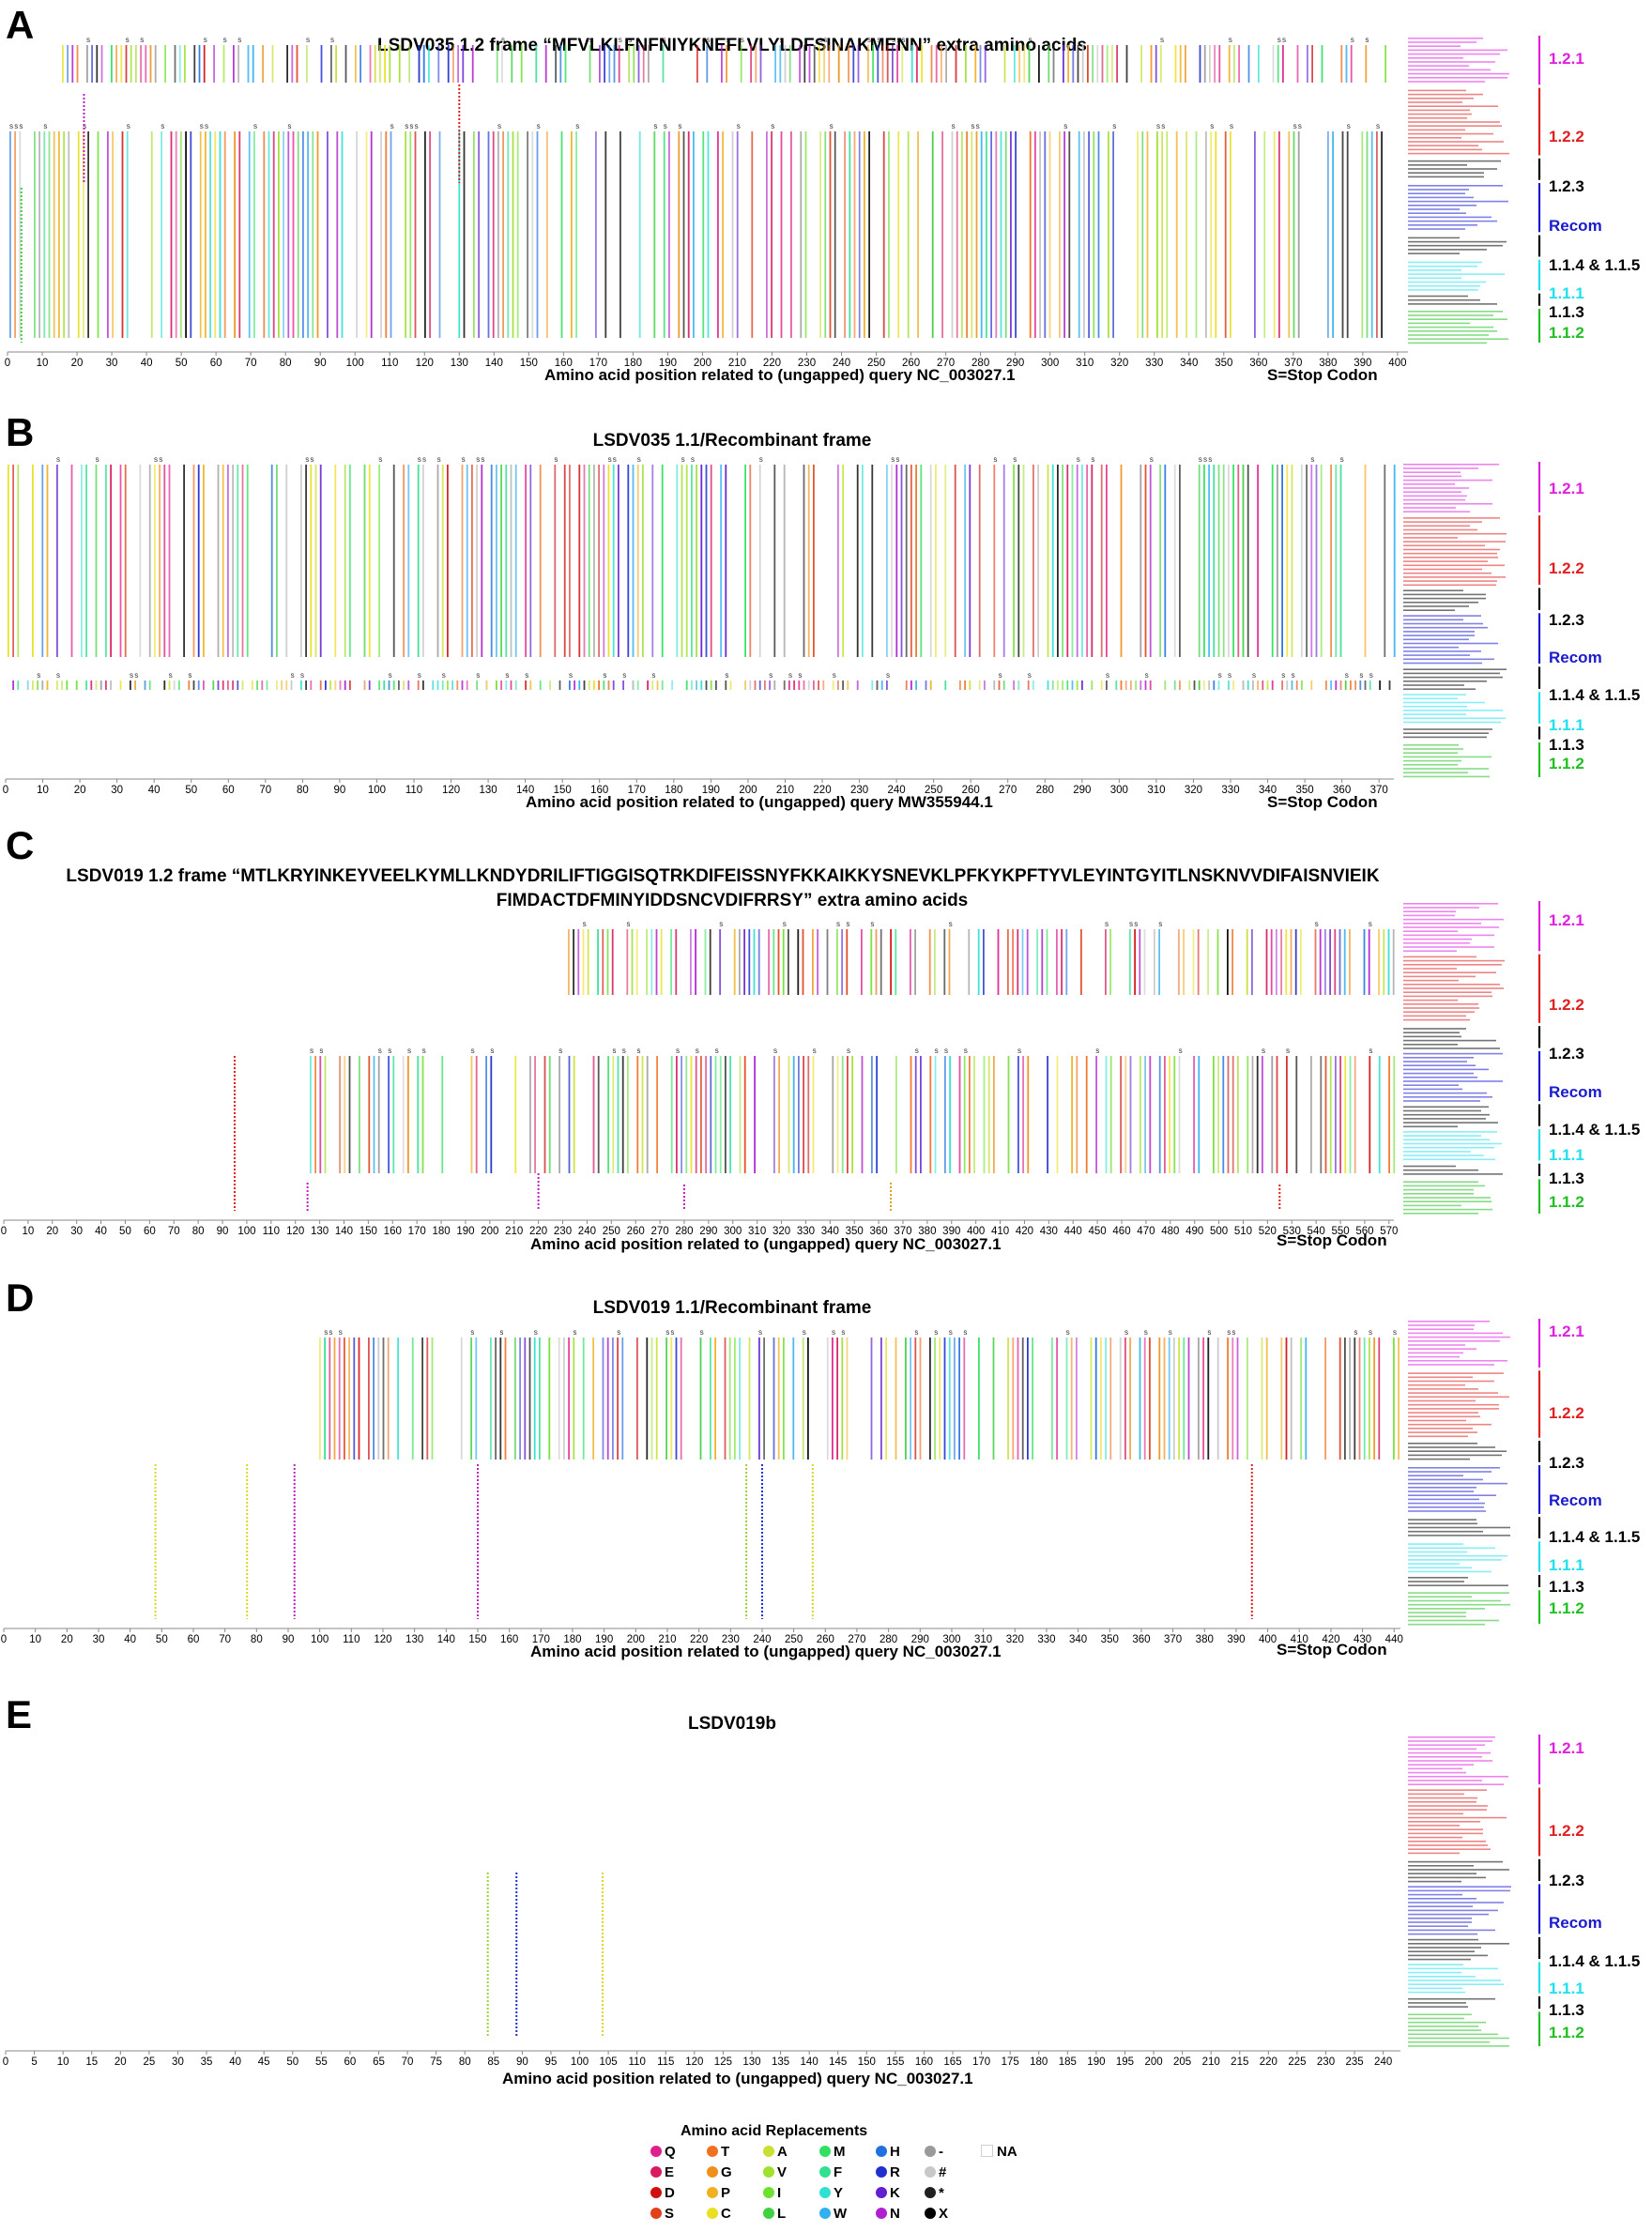 The image size is (1652, 2232). I want to click on legend-symbol: M, so click(840, 2152).